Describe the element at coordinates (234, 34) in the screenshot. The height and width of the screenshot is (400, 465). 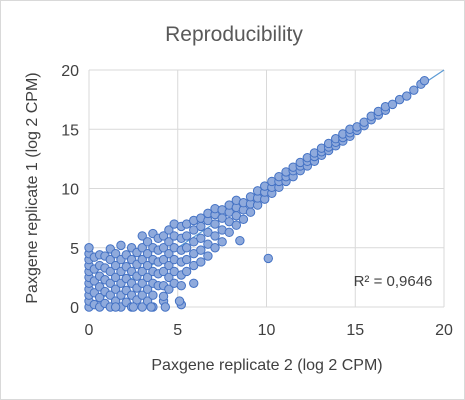
I see `chart-title: Reproducibility` at that location.